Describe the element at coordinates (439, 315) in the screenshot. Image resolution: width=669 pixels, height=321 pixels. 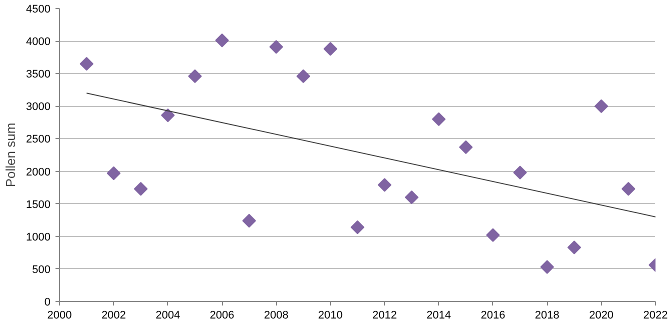
I see `x-tick-label: 2014` at that location.